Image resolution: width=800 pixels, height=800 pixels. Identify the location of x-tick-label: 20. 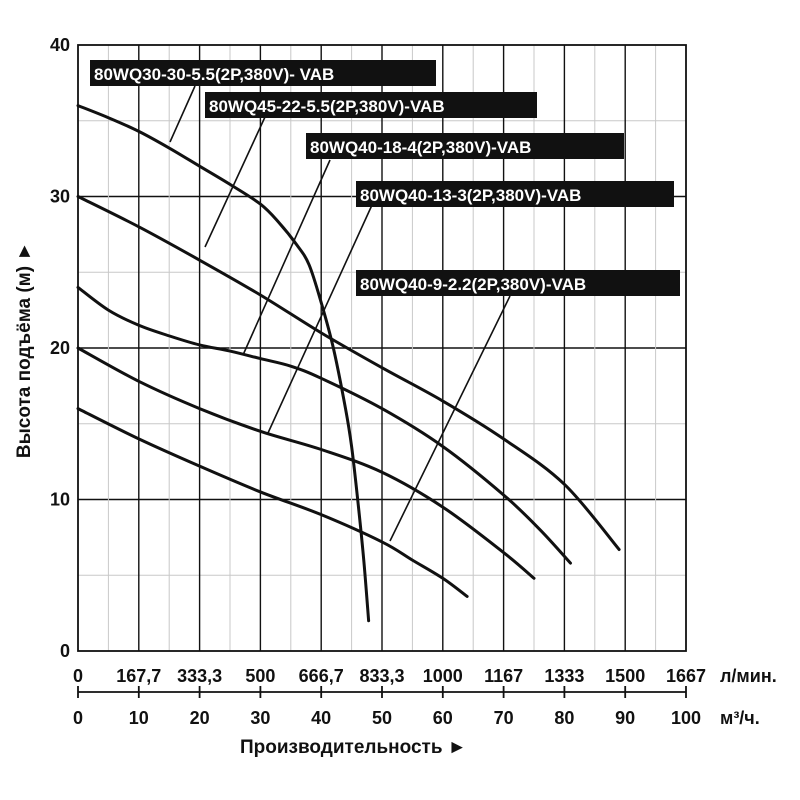
(200, 718).